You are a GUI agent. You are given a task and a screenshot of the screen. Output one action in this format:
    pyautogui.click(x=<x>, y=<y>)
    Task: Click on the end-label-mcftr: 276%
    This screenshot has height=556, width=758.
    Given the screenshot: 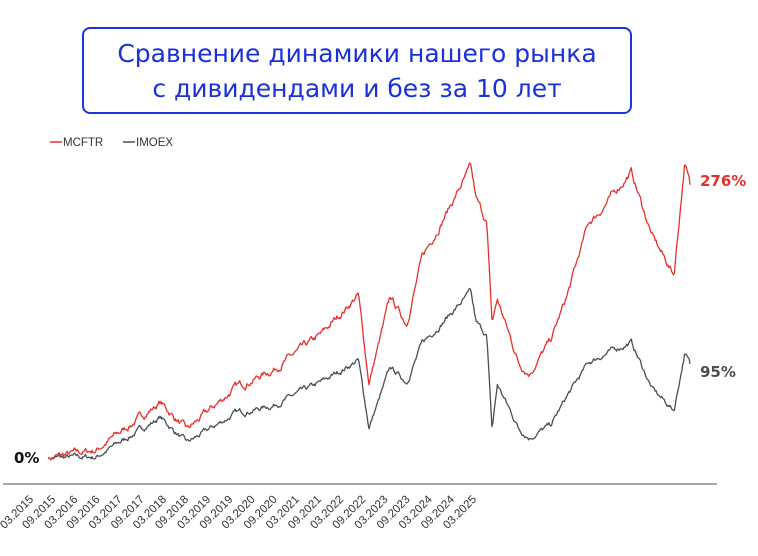 What is the action you would take?
    pyautogui.click(x=723, y=181)
    